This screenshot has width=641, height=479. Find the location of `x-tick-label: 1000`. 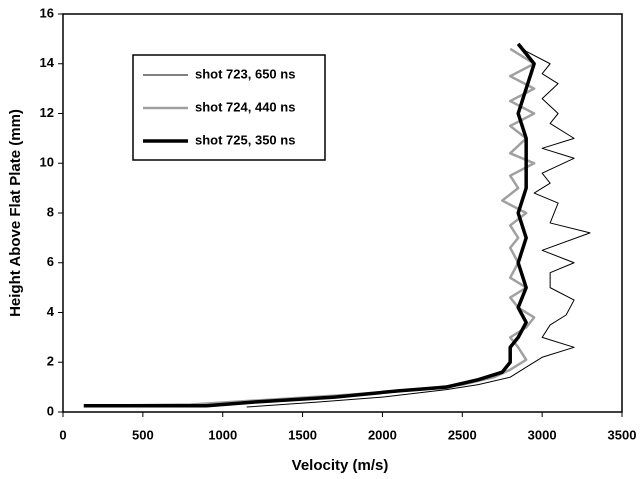

x-tick-label: 1000 is located at coordinates (222, 434).